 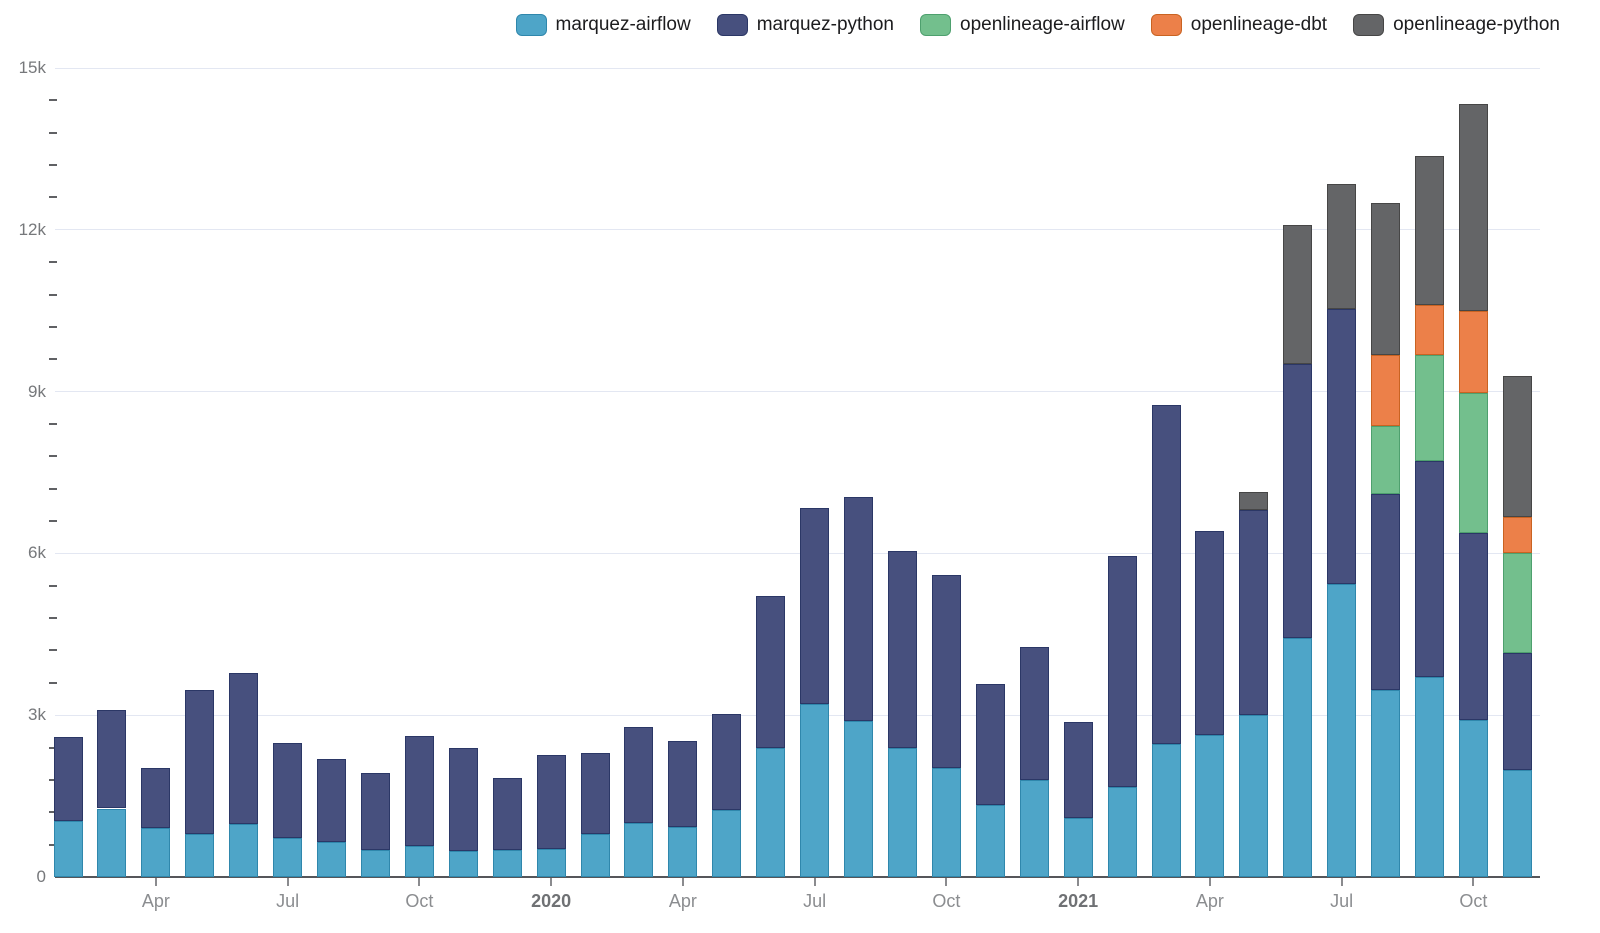 I want to click on legend-label: marquez-airflow, so click(x=623, y=24).